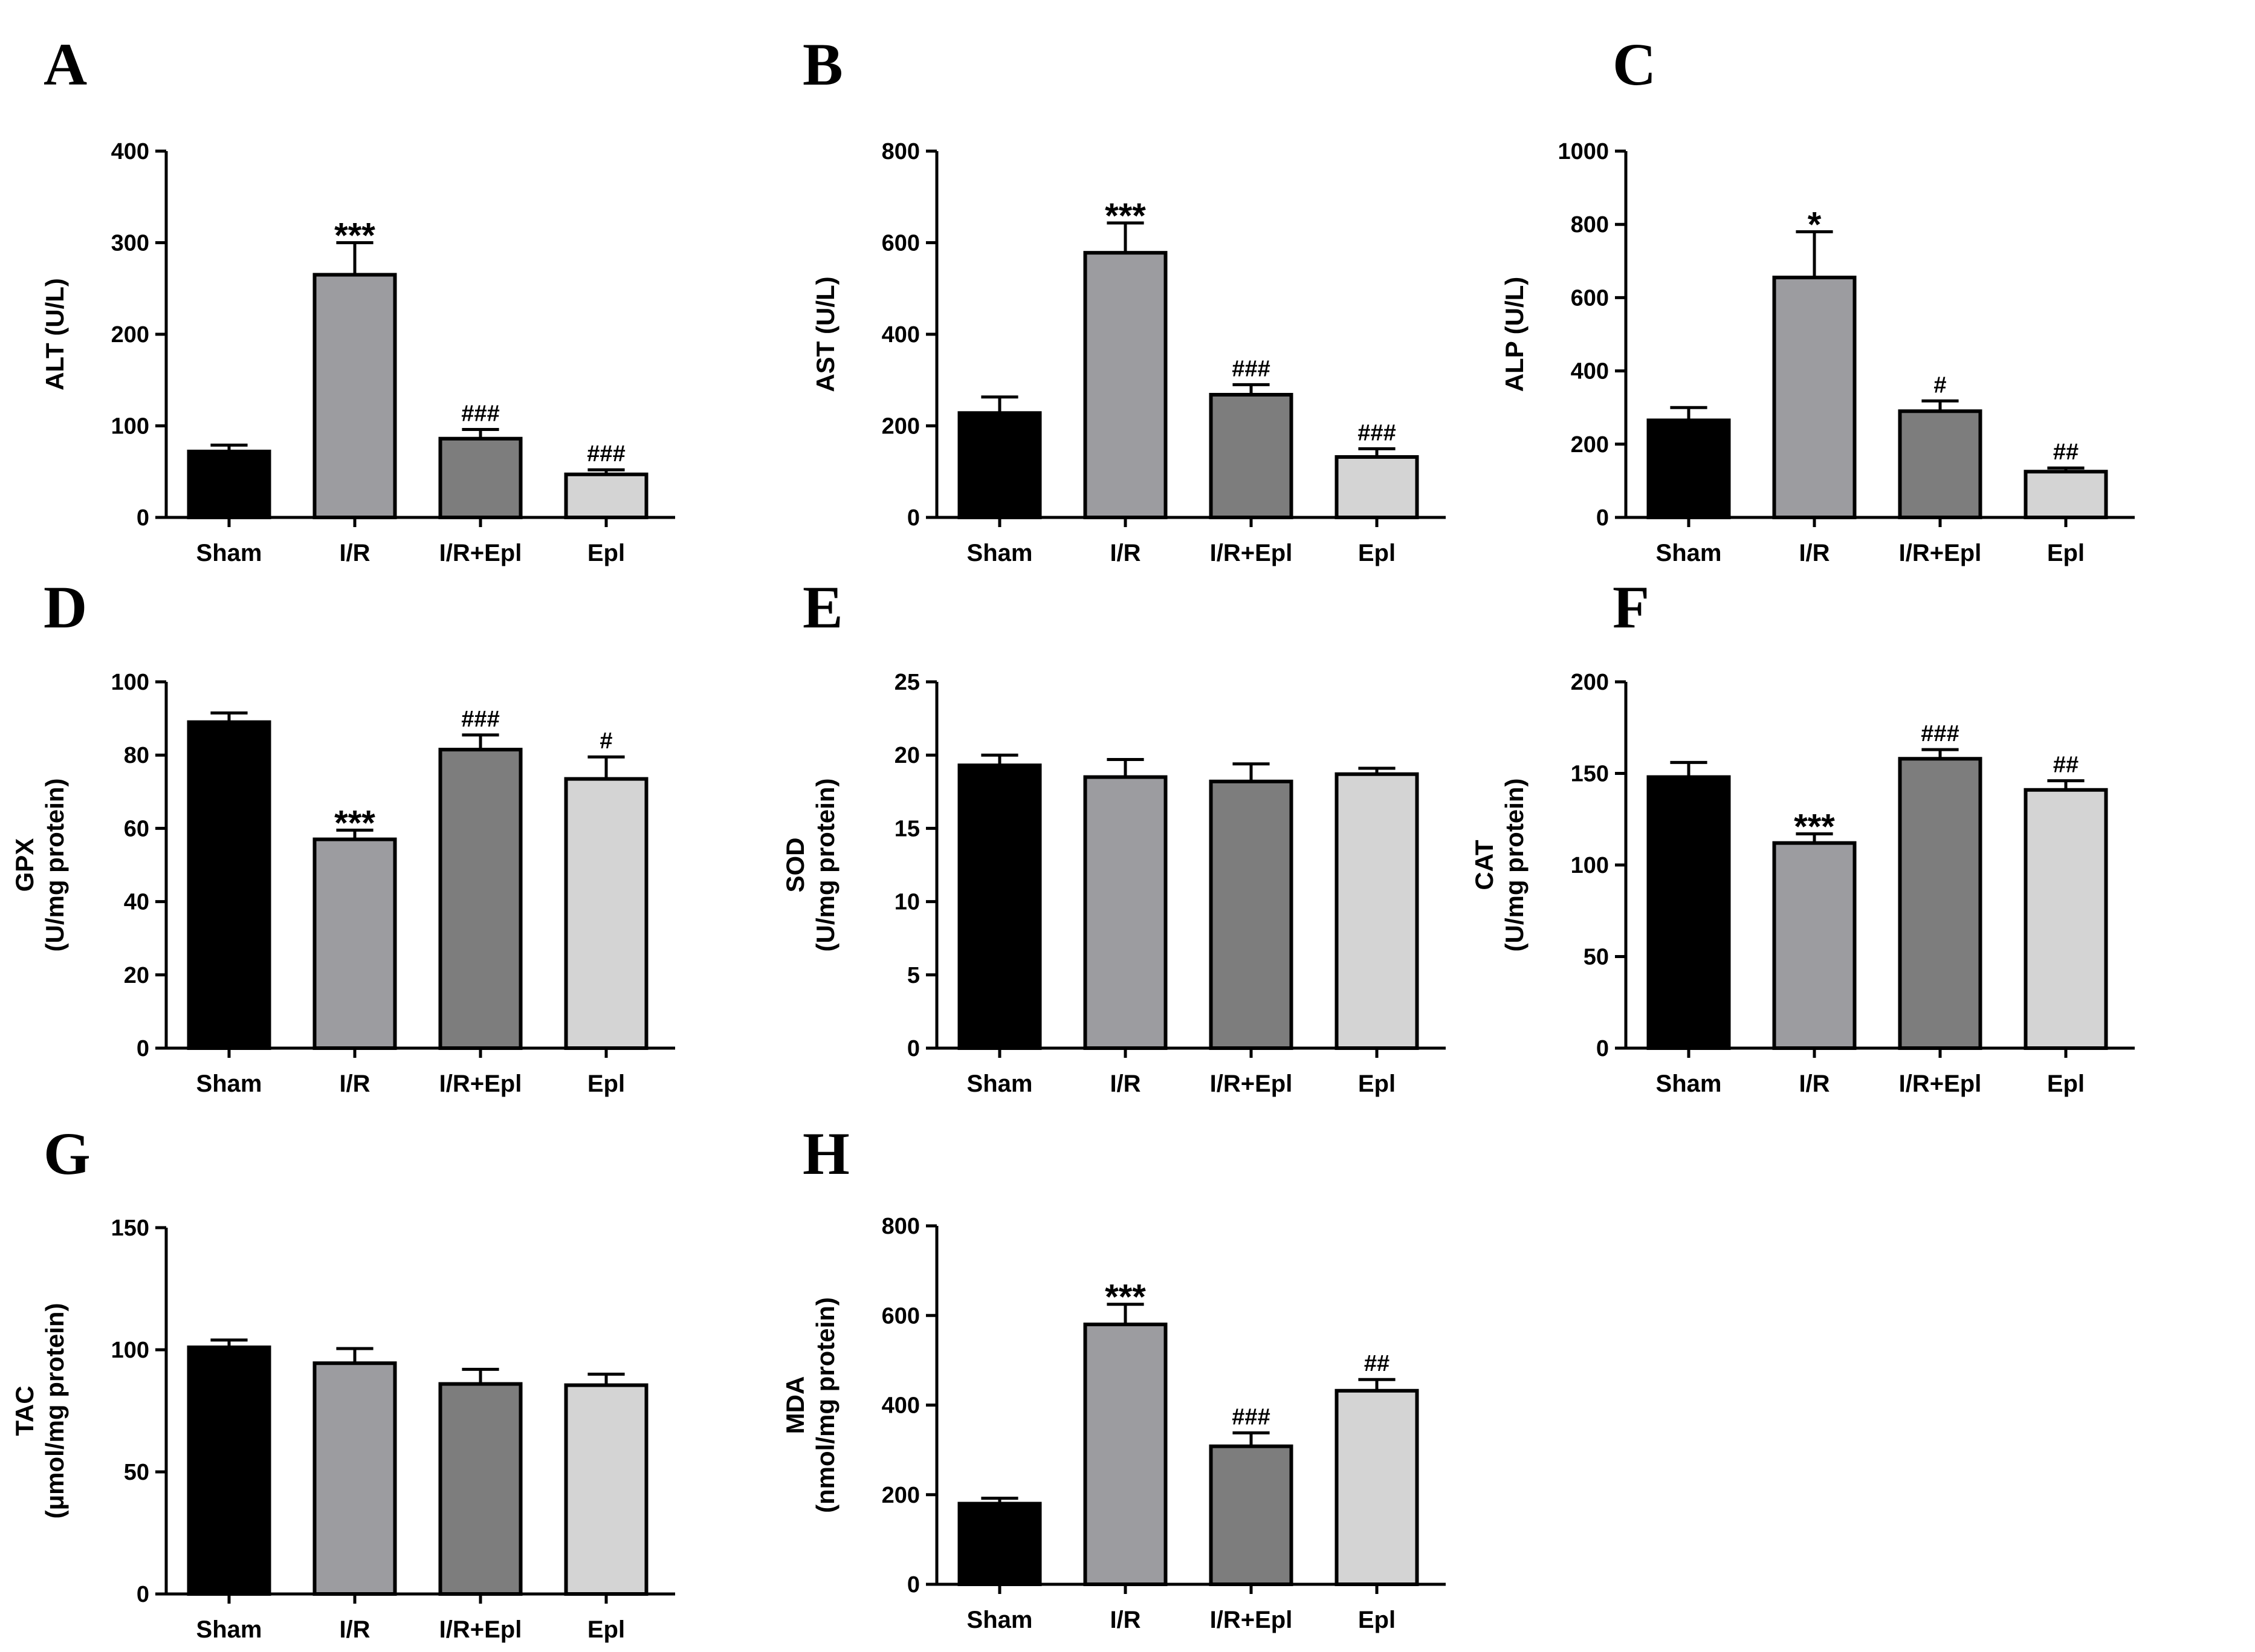 Image resolution: width=2255 pixels, height=1652 pixels. I want to click on panel-letter-a: A, so click(65, 64).